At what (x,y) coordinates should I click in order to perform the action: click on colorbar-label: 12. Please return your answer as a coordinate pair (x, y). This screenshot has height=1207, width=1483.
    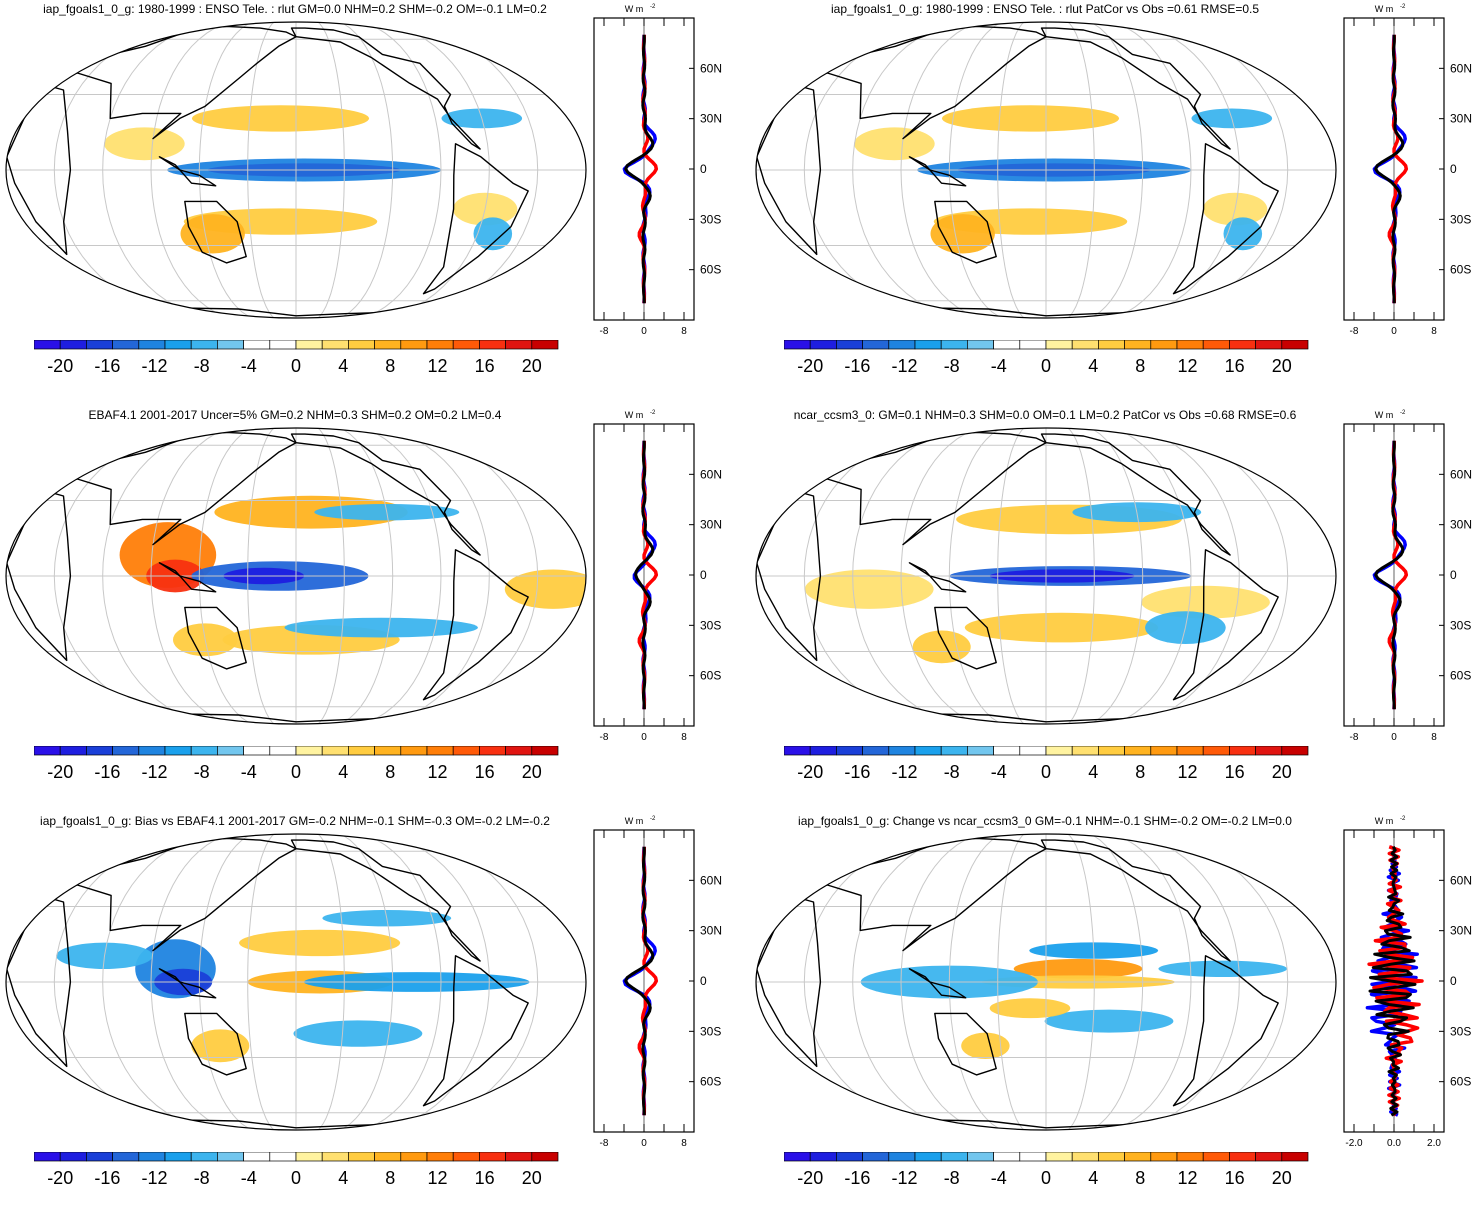
    Looking at the image, I should click on (1187, 1178).